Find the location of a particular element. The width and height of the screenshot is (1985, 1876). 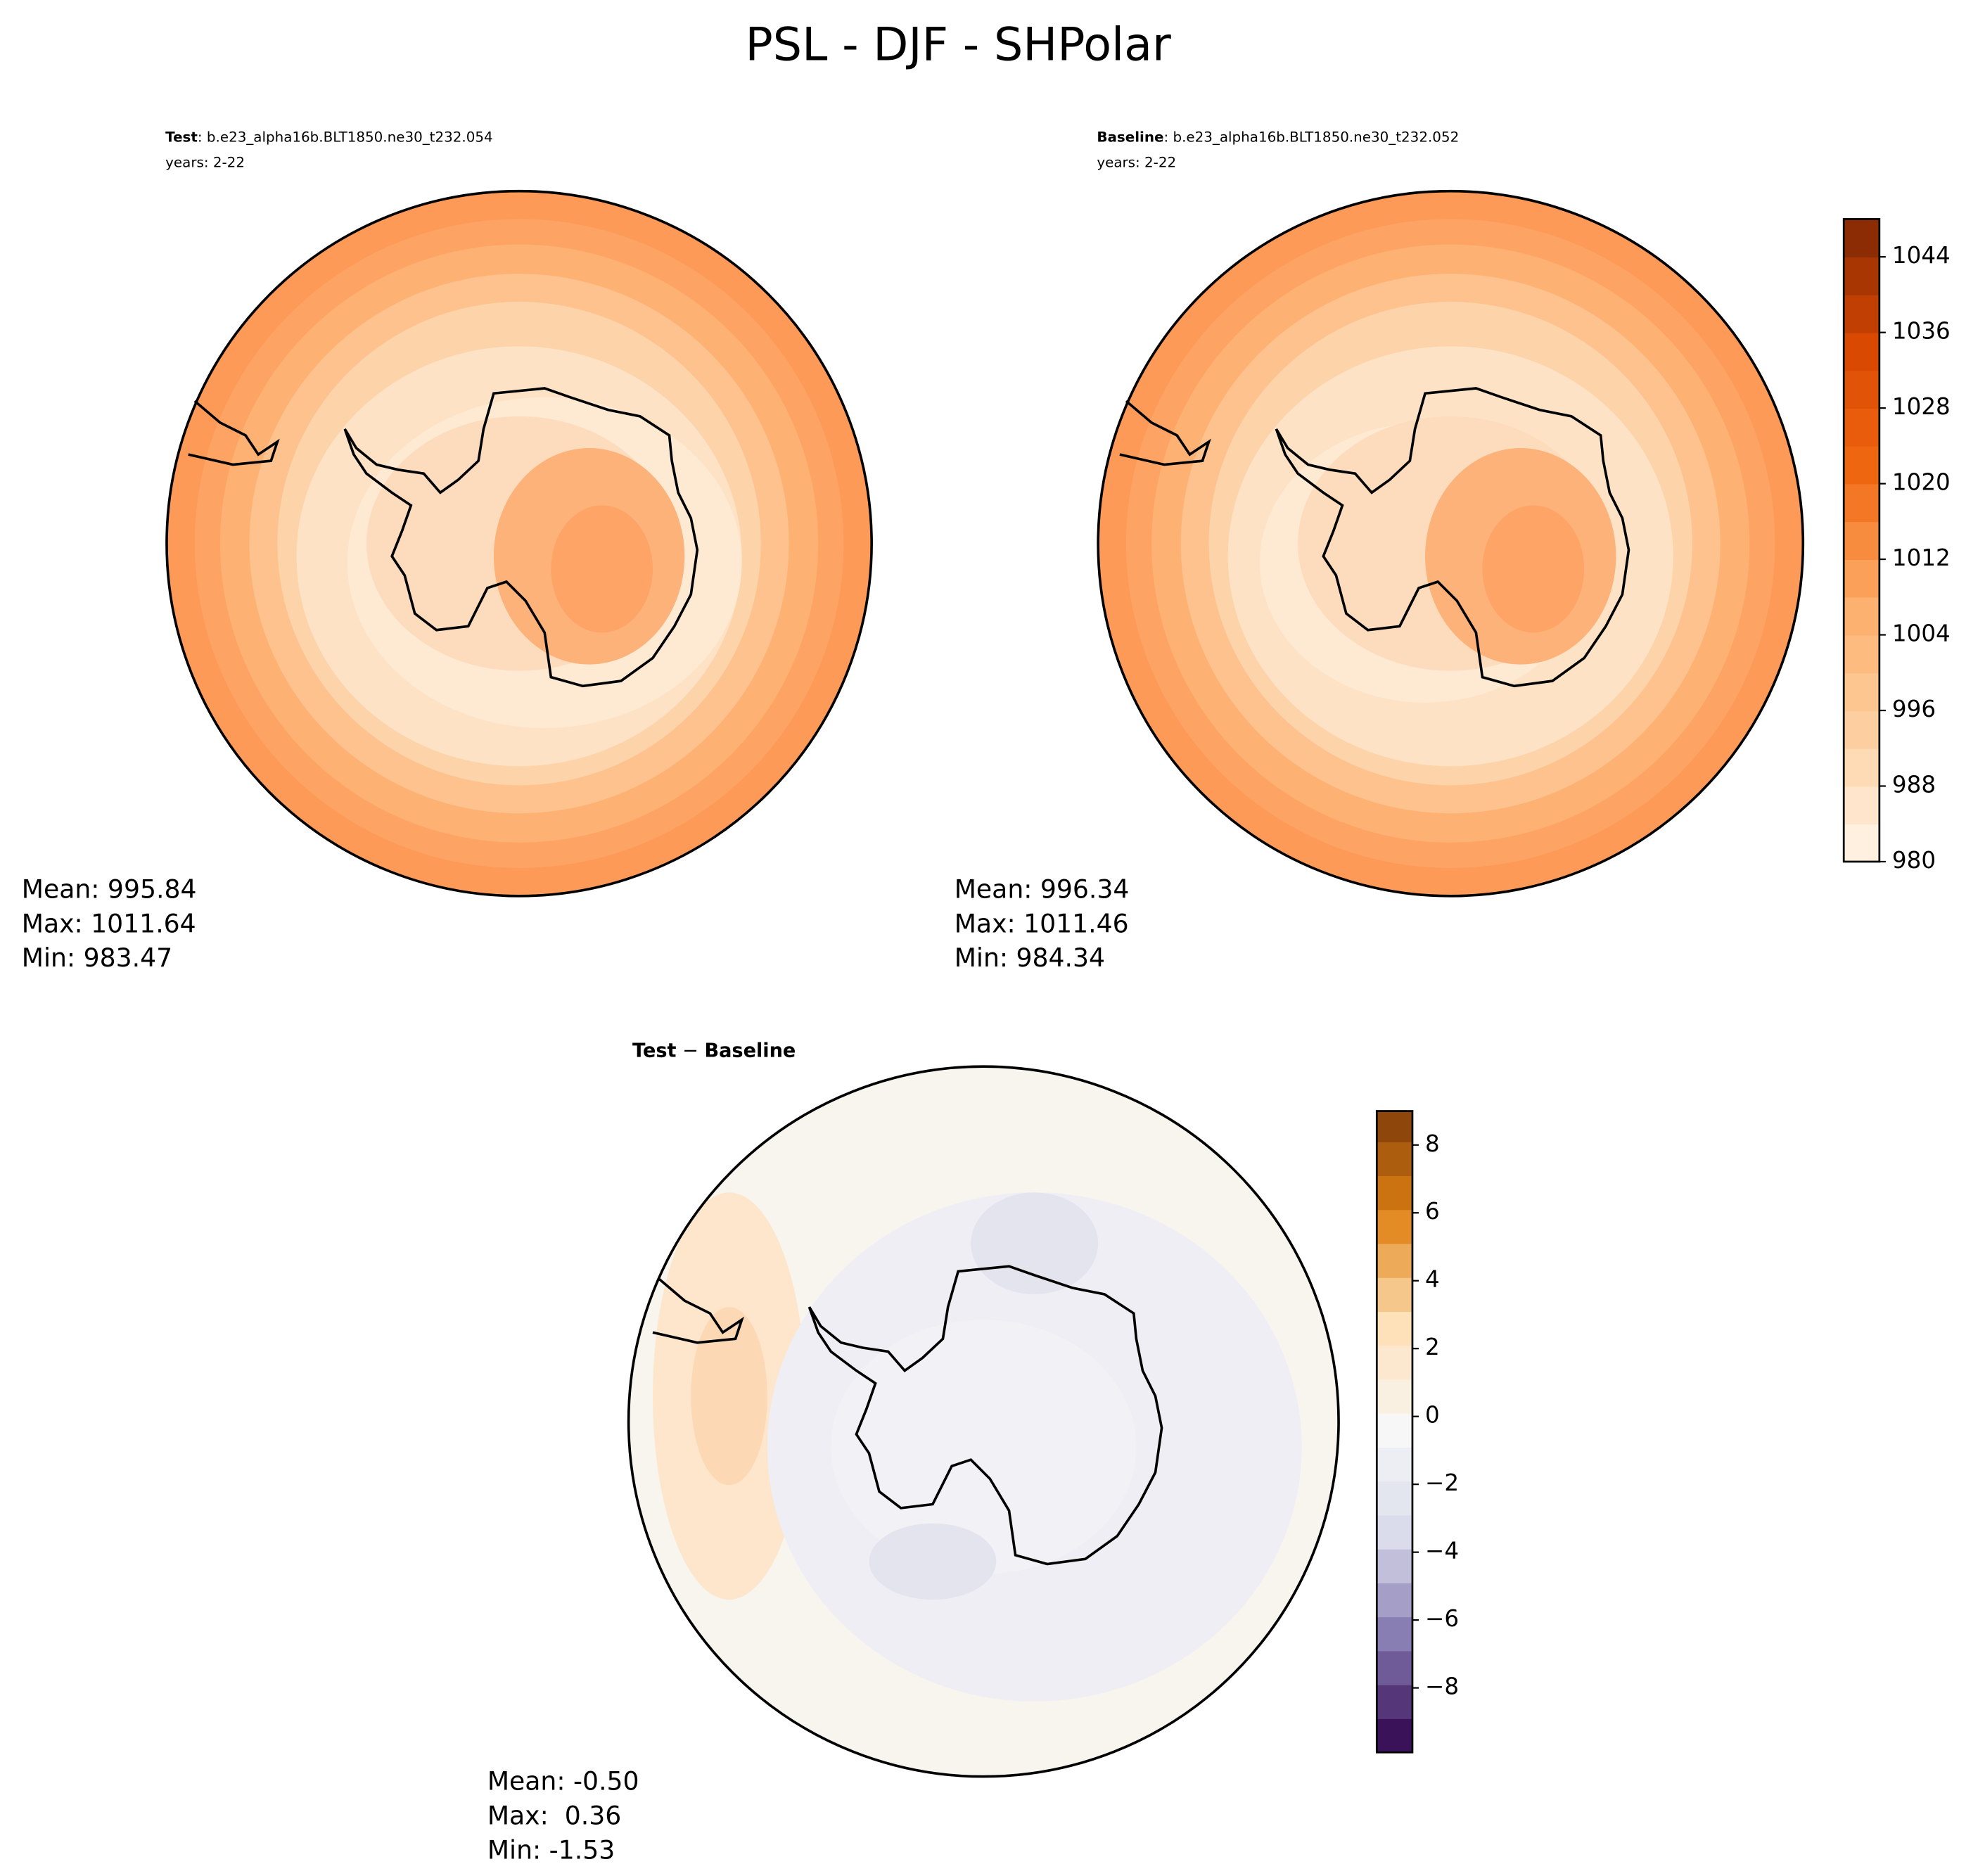

colorbar-tick-label: 8 is located at coordinates (1432, 1143).